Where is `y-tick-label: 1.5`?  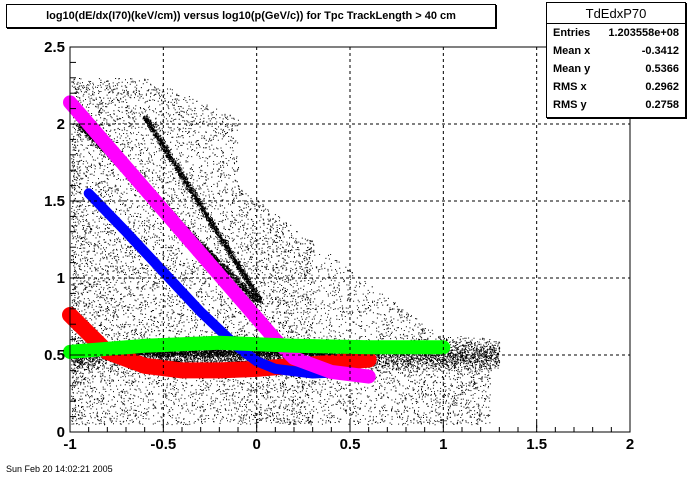 y-tick-label: 1.5 is located at coordinates (54, 201).